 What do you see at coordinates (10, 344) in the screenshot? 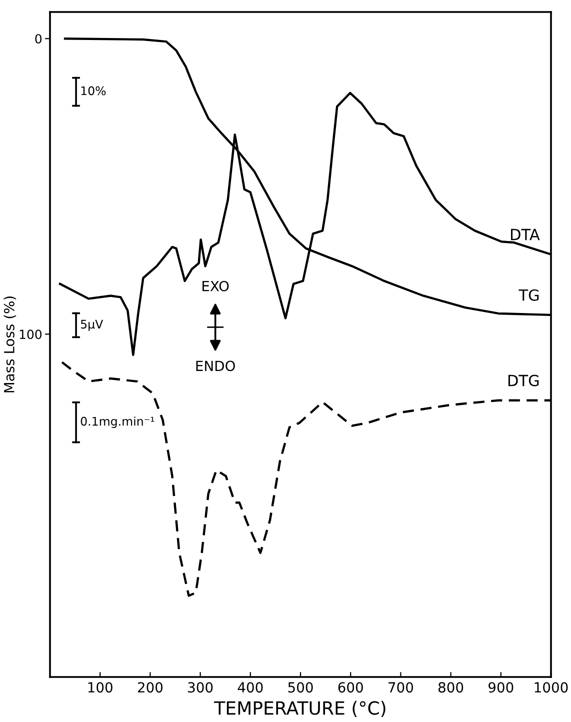
I see `y-axis-title: Mass Loss (%)` at bounding box center [10, 344].